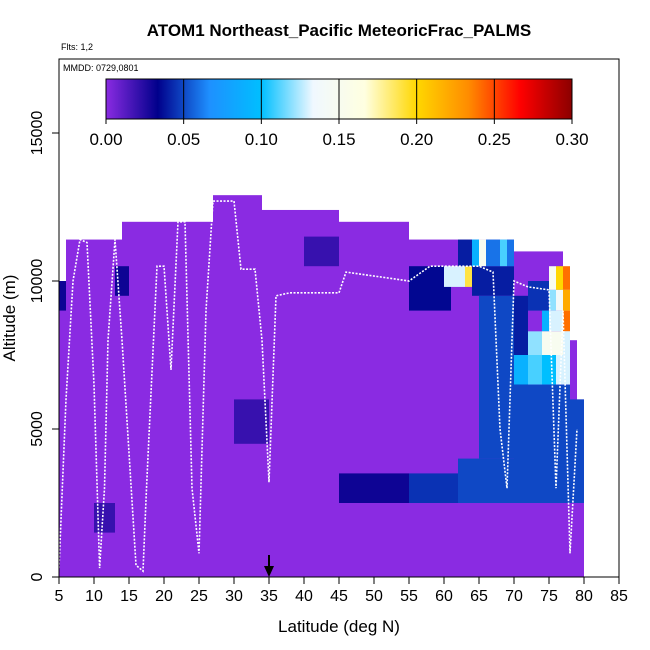  I want to click on colorbar-tick-label: 0.10, so click(261, 139).